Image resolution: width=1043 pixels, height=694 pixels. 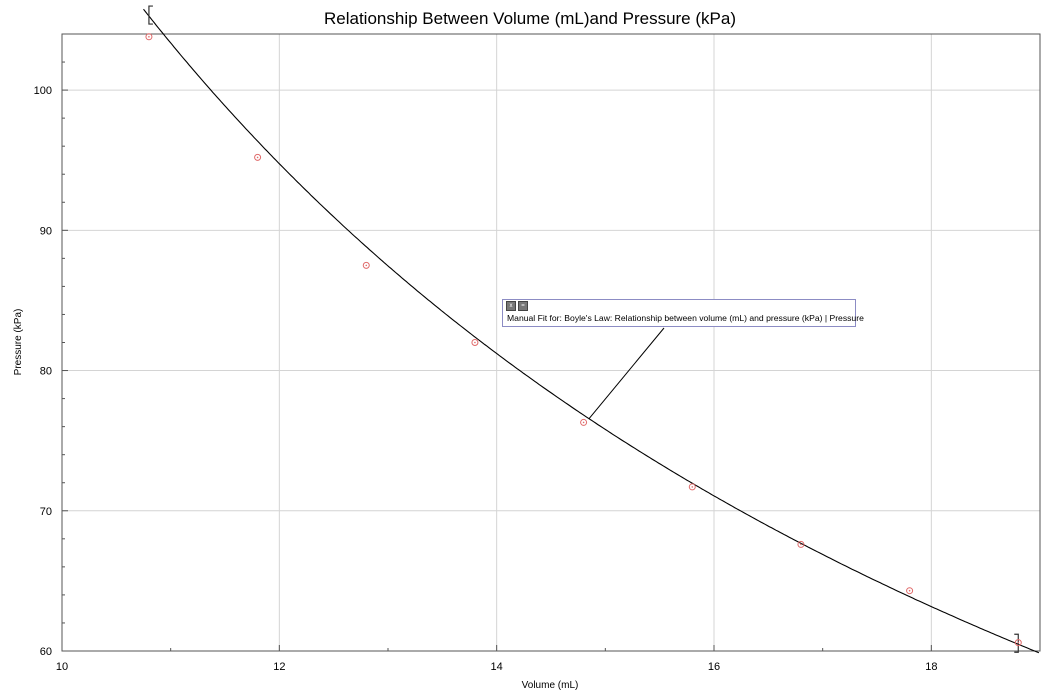 What do you see at coordinates (18, 342) in the screenshot?
I see `y-axis-label: Pressure (kPa)` at bounding box center [18, 342].